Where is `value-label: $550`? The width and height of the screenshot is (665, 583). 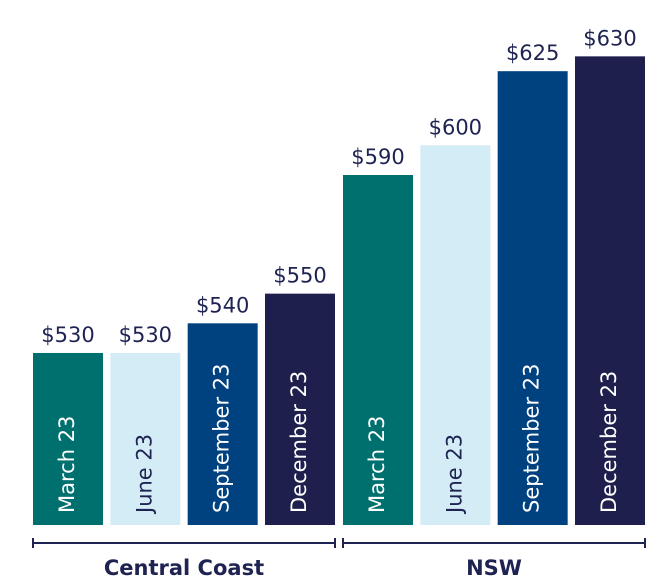
value-label: $550 is located at coordinates (299, 276).